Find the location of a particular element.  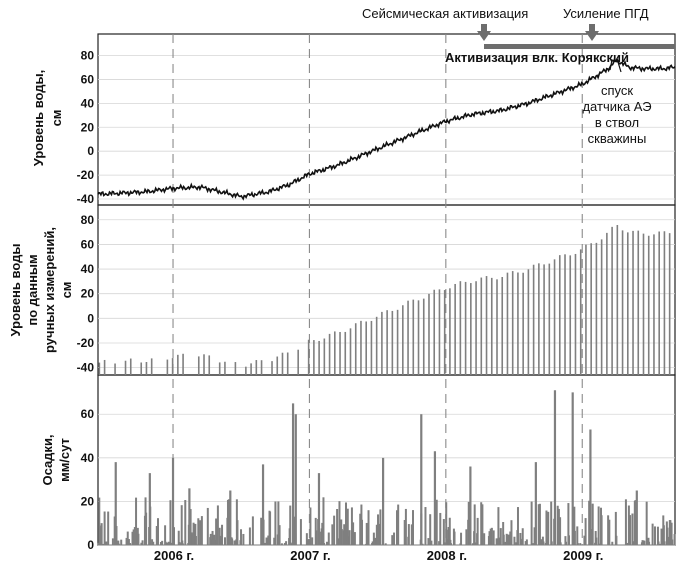

pgd-arrow is located at coordinates (592, 32).